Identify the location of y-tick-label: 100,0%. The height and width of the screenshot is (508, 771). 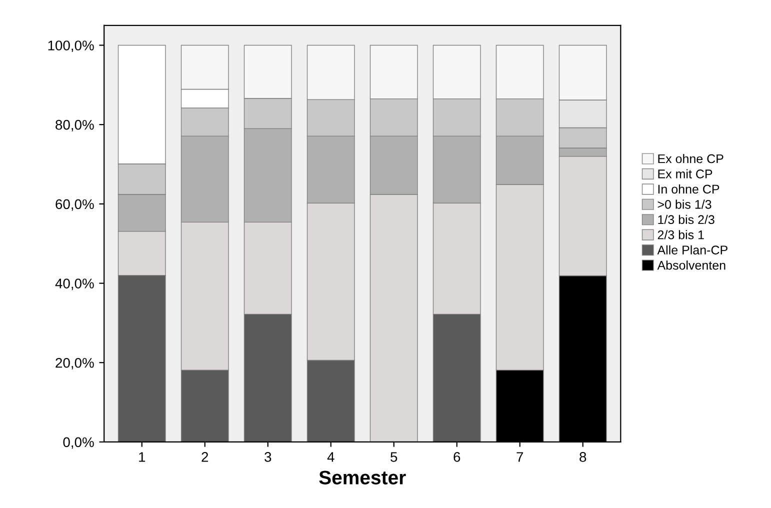
(71, 46).